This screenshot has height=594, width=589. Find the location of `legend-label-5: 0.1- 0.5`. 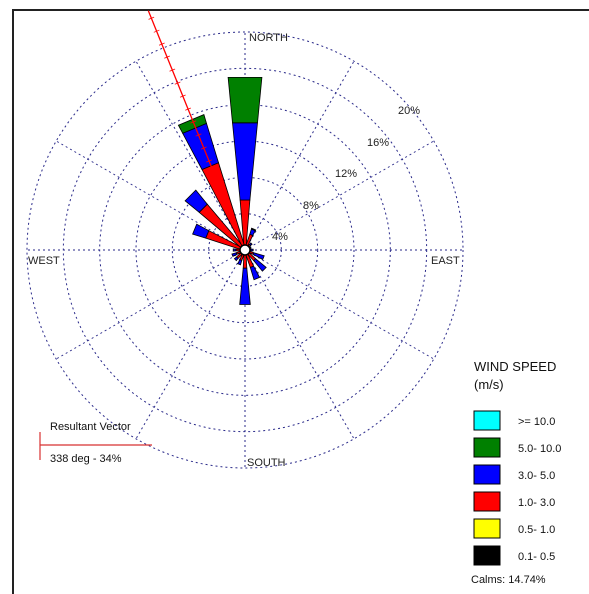

legend-label-5: 0.1- 0.5 is located at coordinates (536, 557).